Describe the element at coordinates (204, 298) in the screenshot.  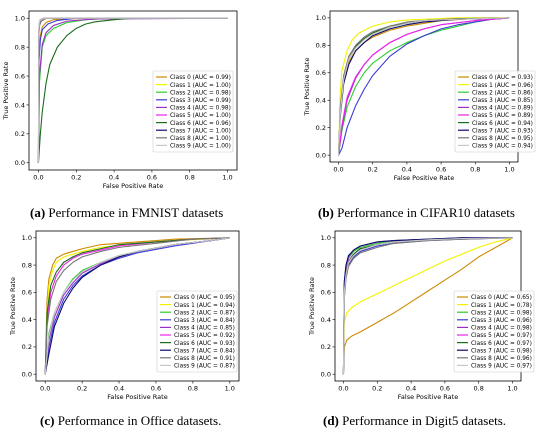
I see `legend-label-class-0: Class 0 (AUC = 0.95)` at that location.